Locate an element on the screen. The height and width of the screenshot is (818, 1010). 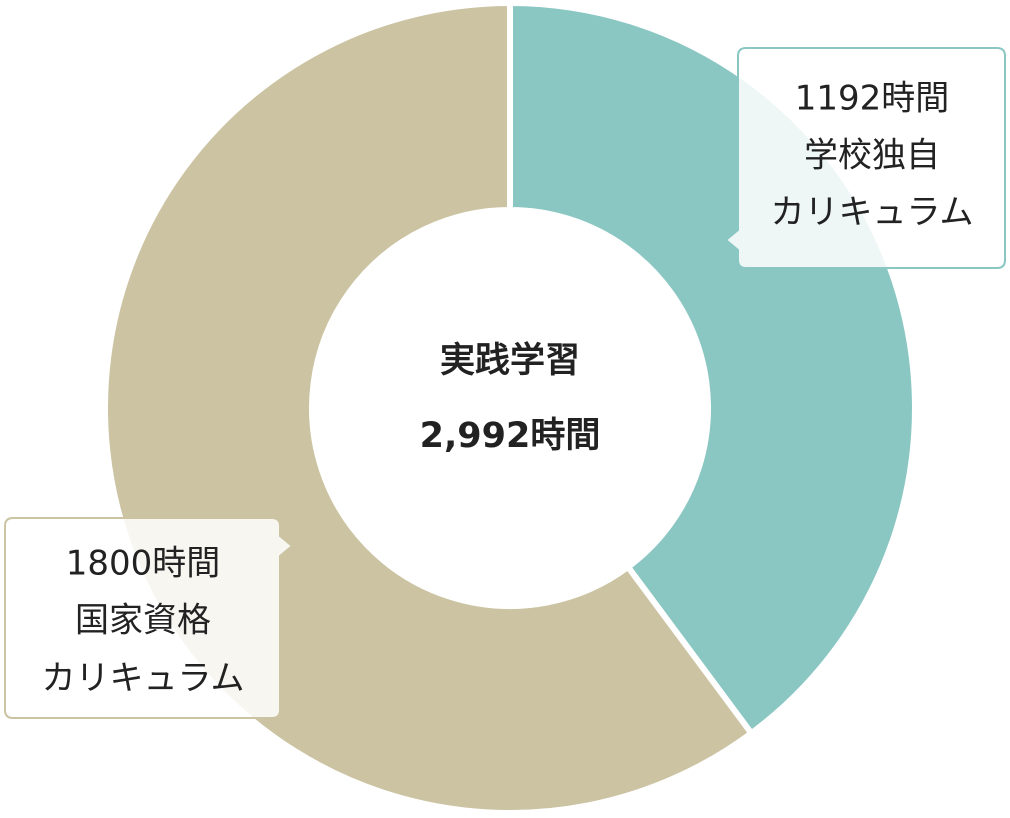
callout: 1800時間 国家資格 カリキュラム is located at coordinates (149, 618).